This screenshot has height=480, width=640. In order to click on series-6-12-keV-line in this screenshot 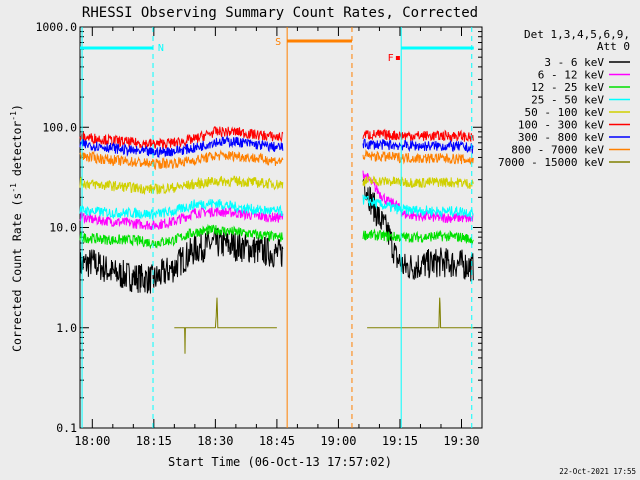, I will do `click(181, 218)`.